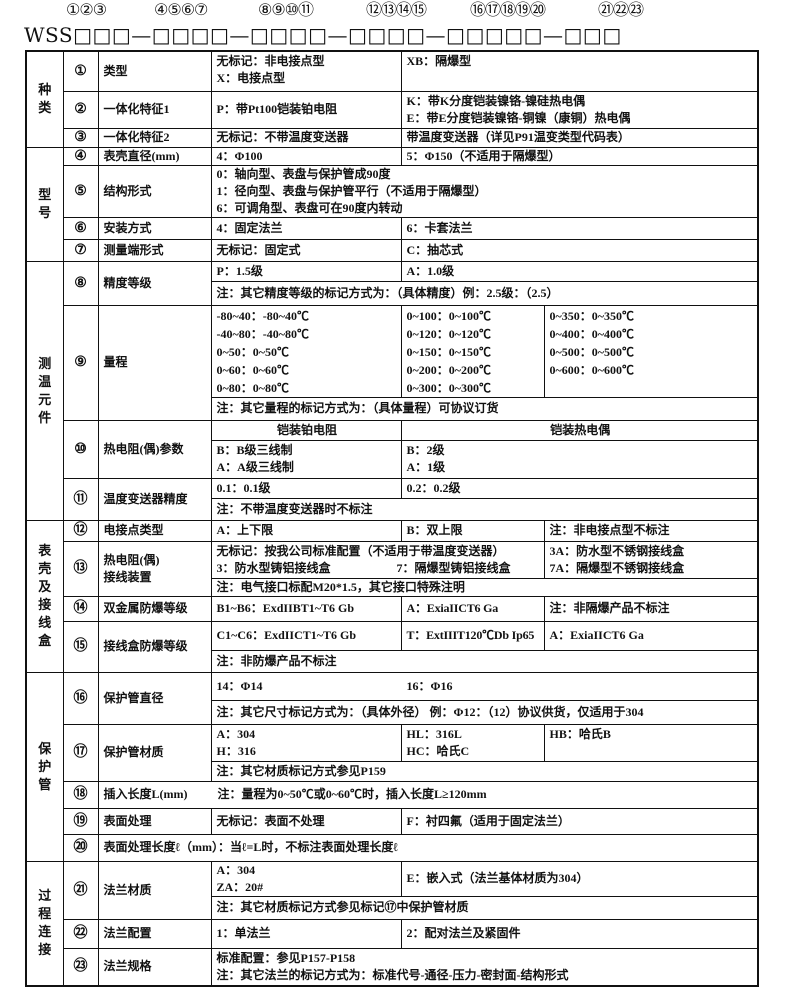 This screenshot has width=790, height=991. What do you see at coordinates (80, 933) in the screenshot?
I see `item-number: ㉒` at bounding box center [80, 933].